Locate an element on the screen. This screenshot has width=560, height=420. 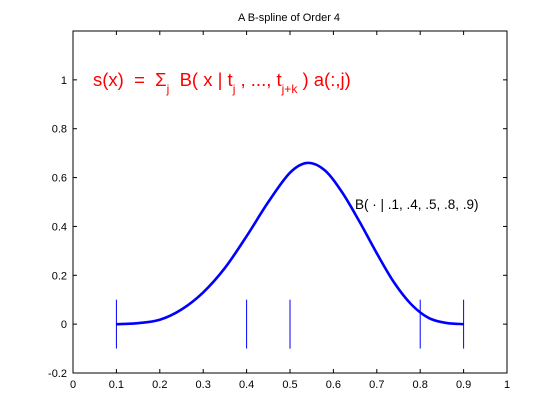
y-tick-label: 0.8 is located at coordinates (59, 130).